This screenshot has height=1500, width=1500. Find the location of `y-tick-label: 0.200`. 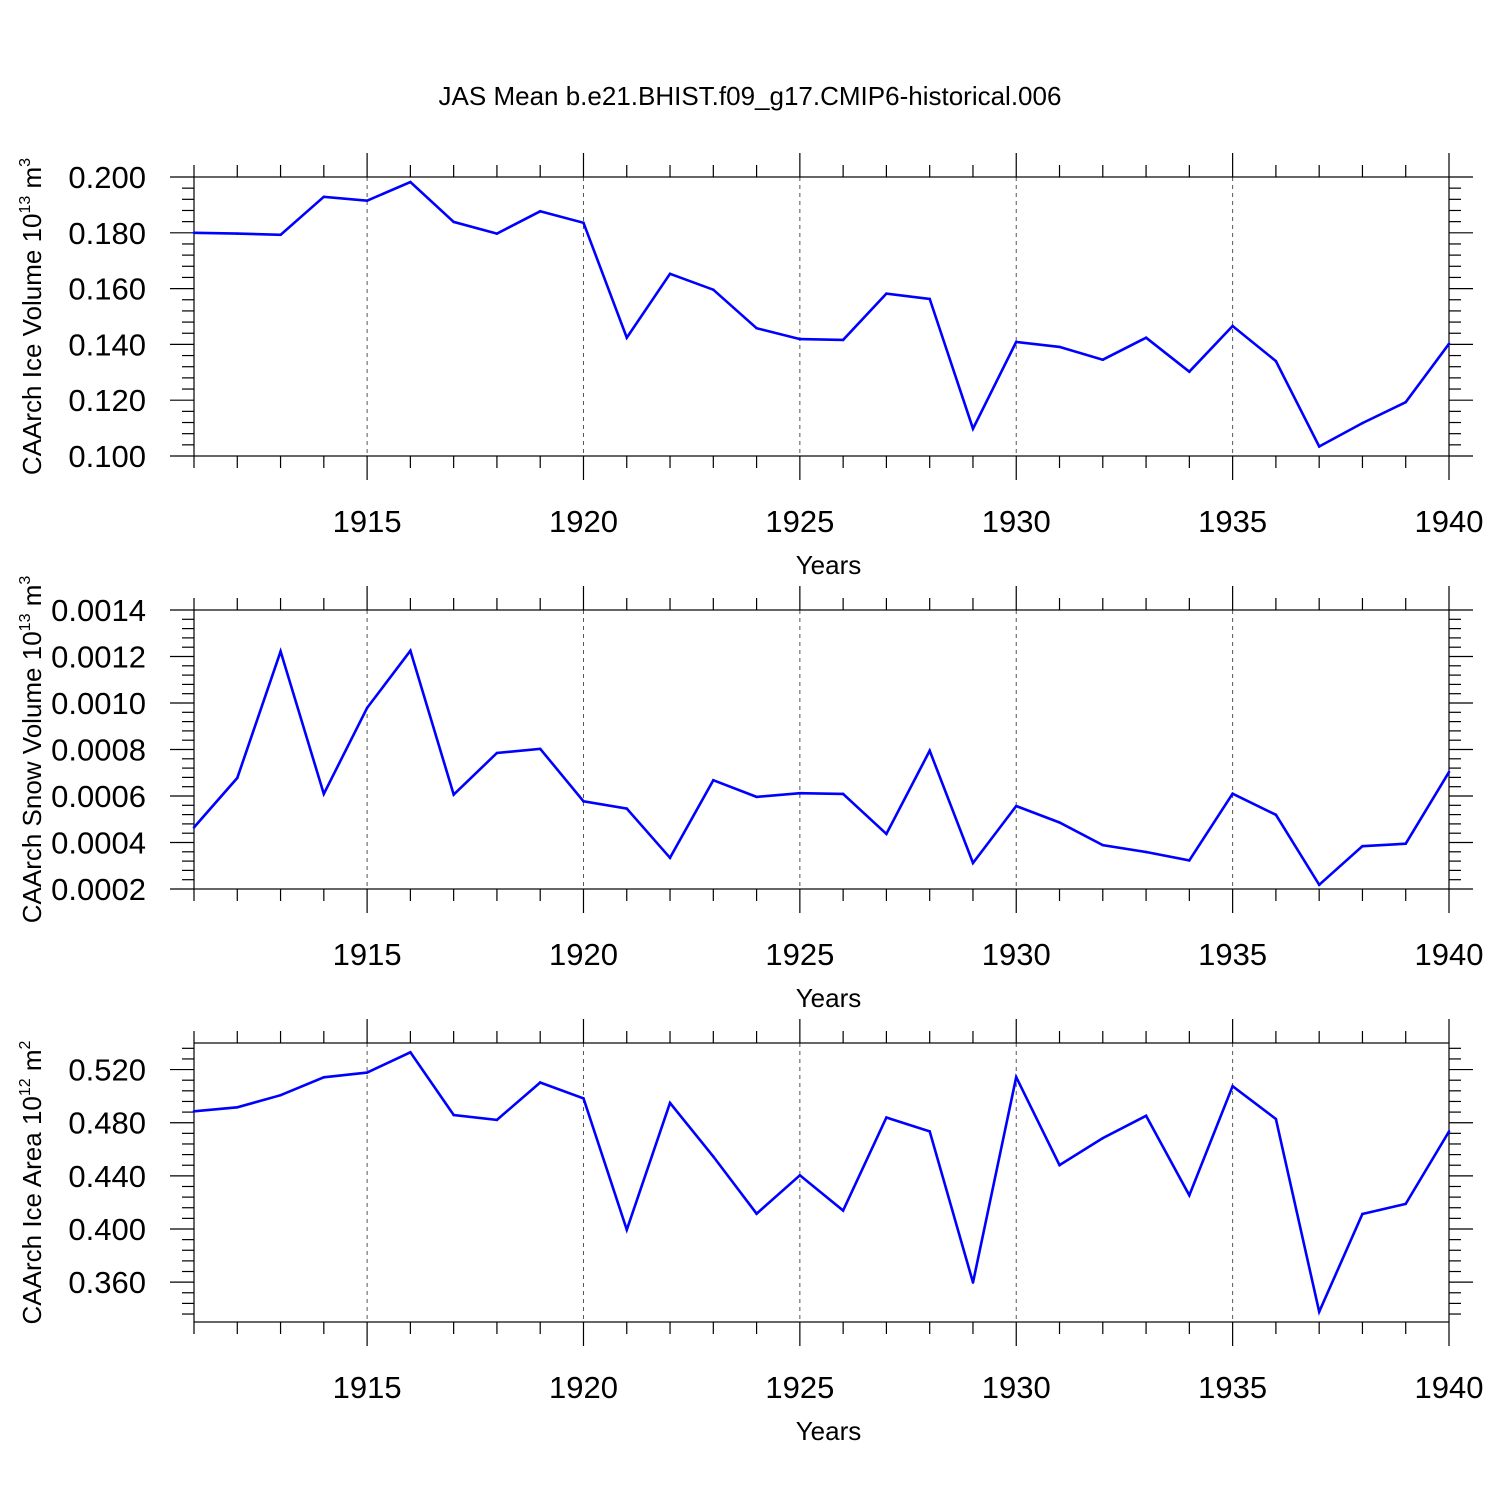

y-tick-label: 0.200 is located at coordinates (107, 177).